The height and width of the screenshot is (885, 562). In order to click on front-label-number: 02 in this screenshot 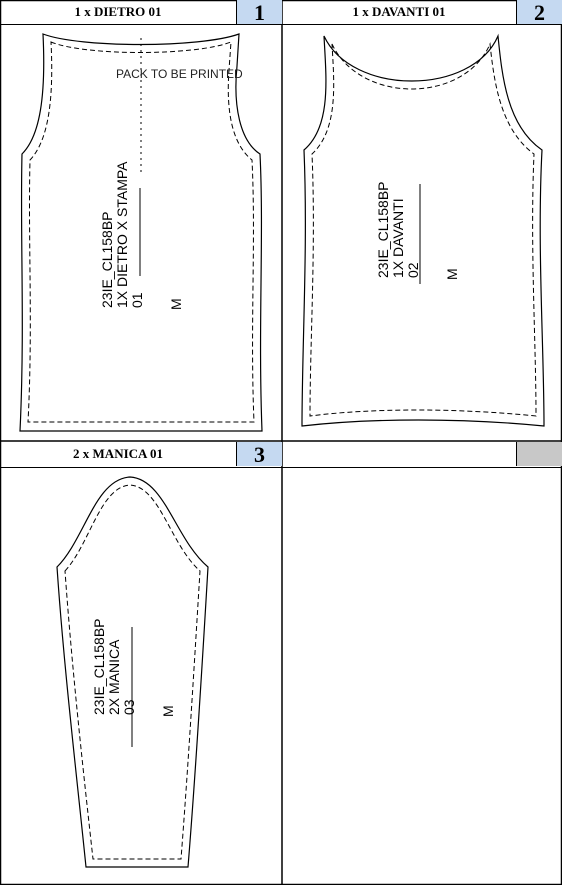, I will do `click(413, 270)`.